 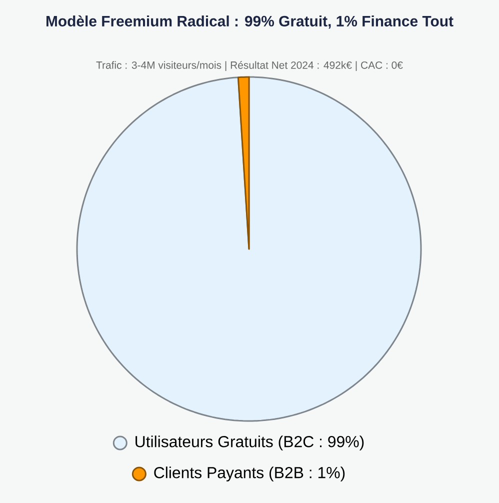 I want to click on legend-label: Utilisateurs Gratuits (B2C : 99%), so click(x=250, y=443).